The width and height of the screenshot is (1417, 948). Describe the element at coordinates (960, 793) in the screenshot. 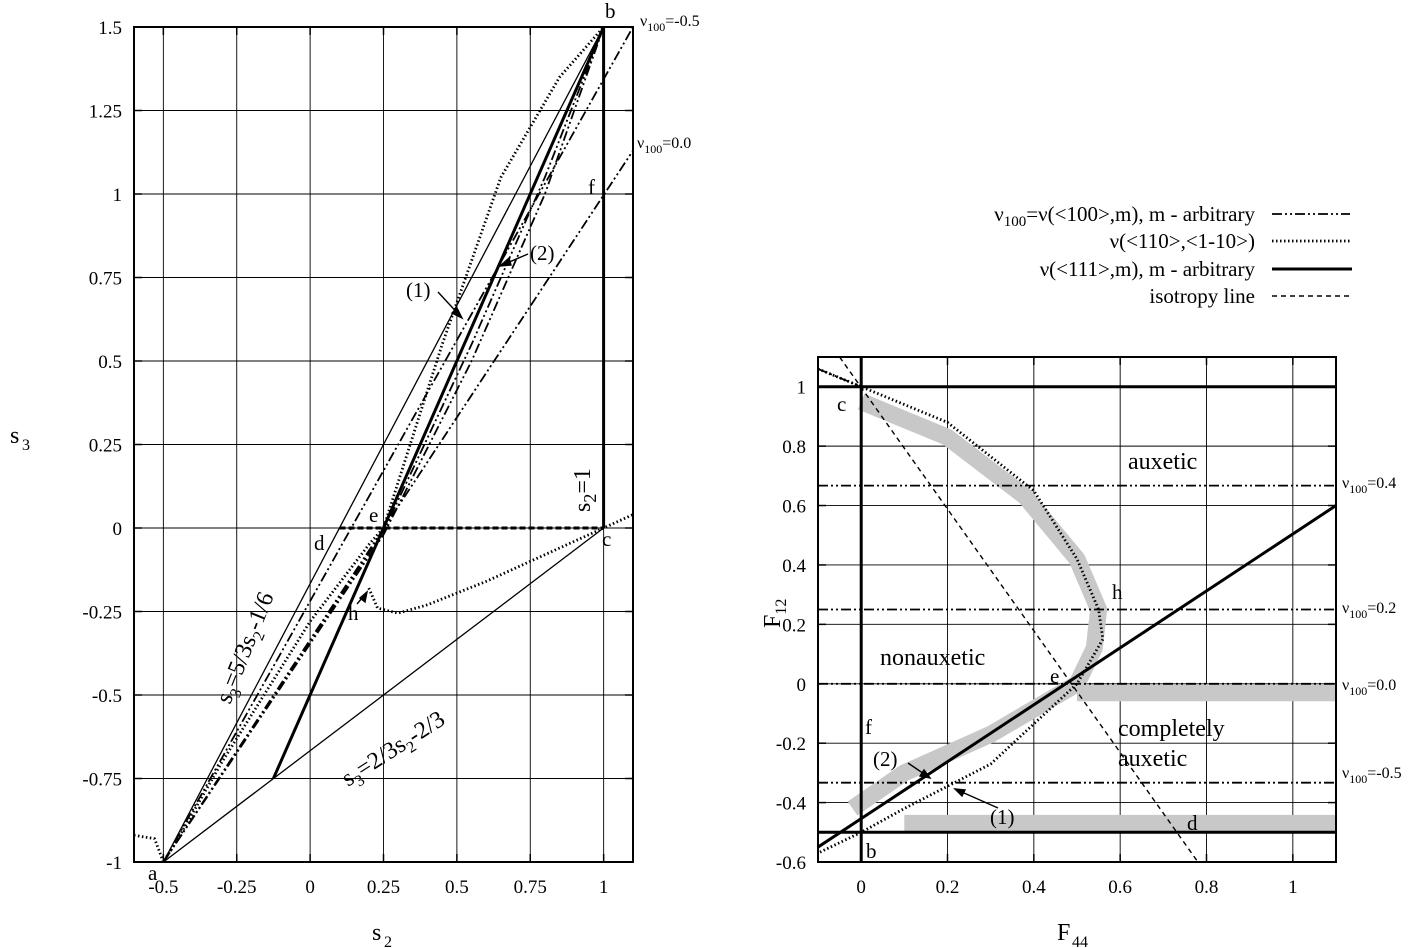

I see `r-arrow-1-head` at that location.